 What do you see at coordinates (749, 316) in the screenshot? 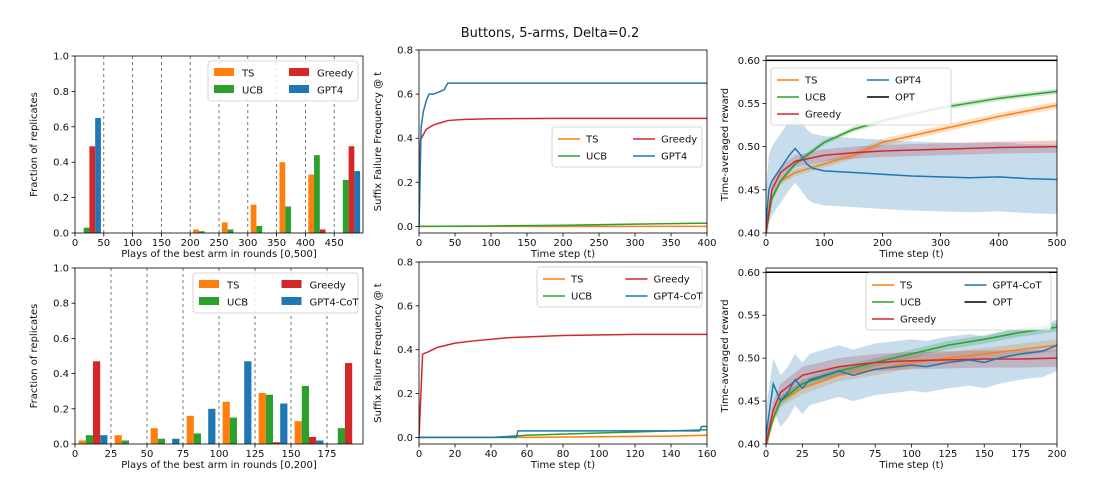
I see `y-tick-label: 0.55` at bounding box center [749, 316].